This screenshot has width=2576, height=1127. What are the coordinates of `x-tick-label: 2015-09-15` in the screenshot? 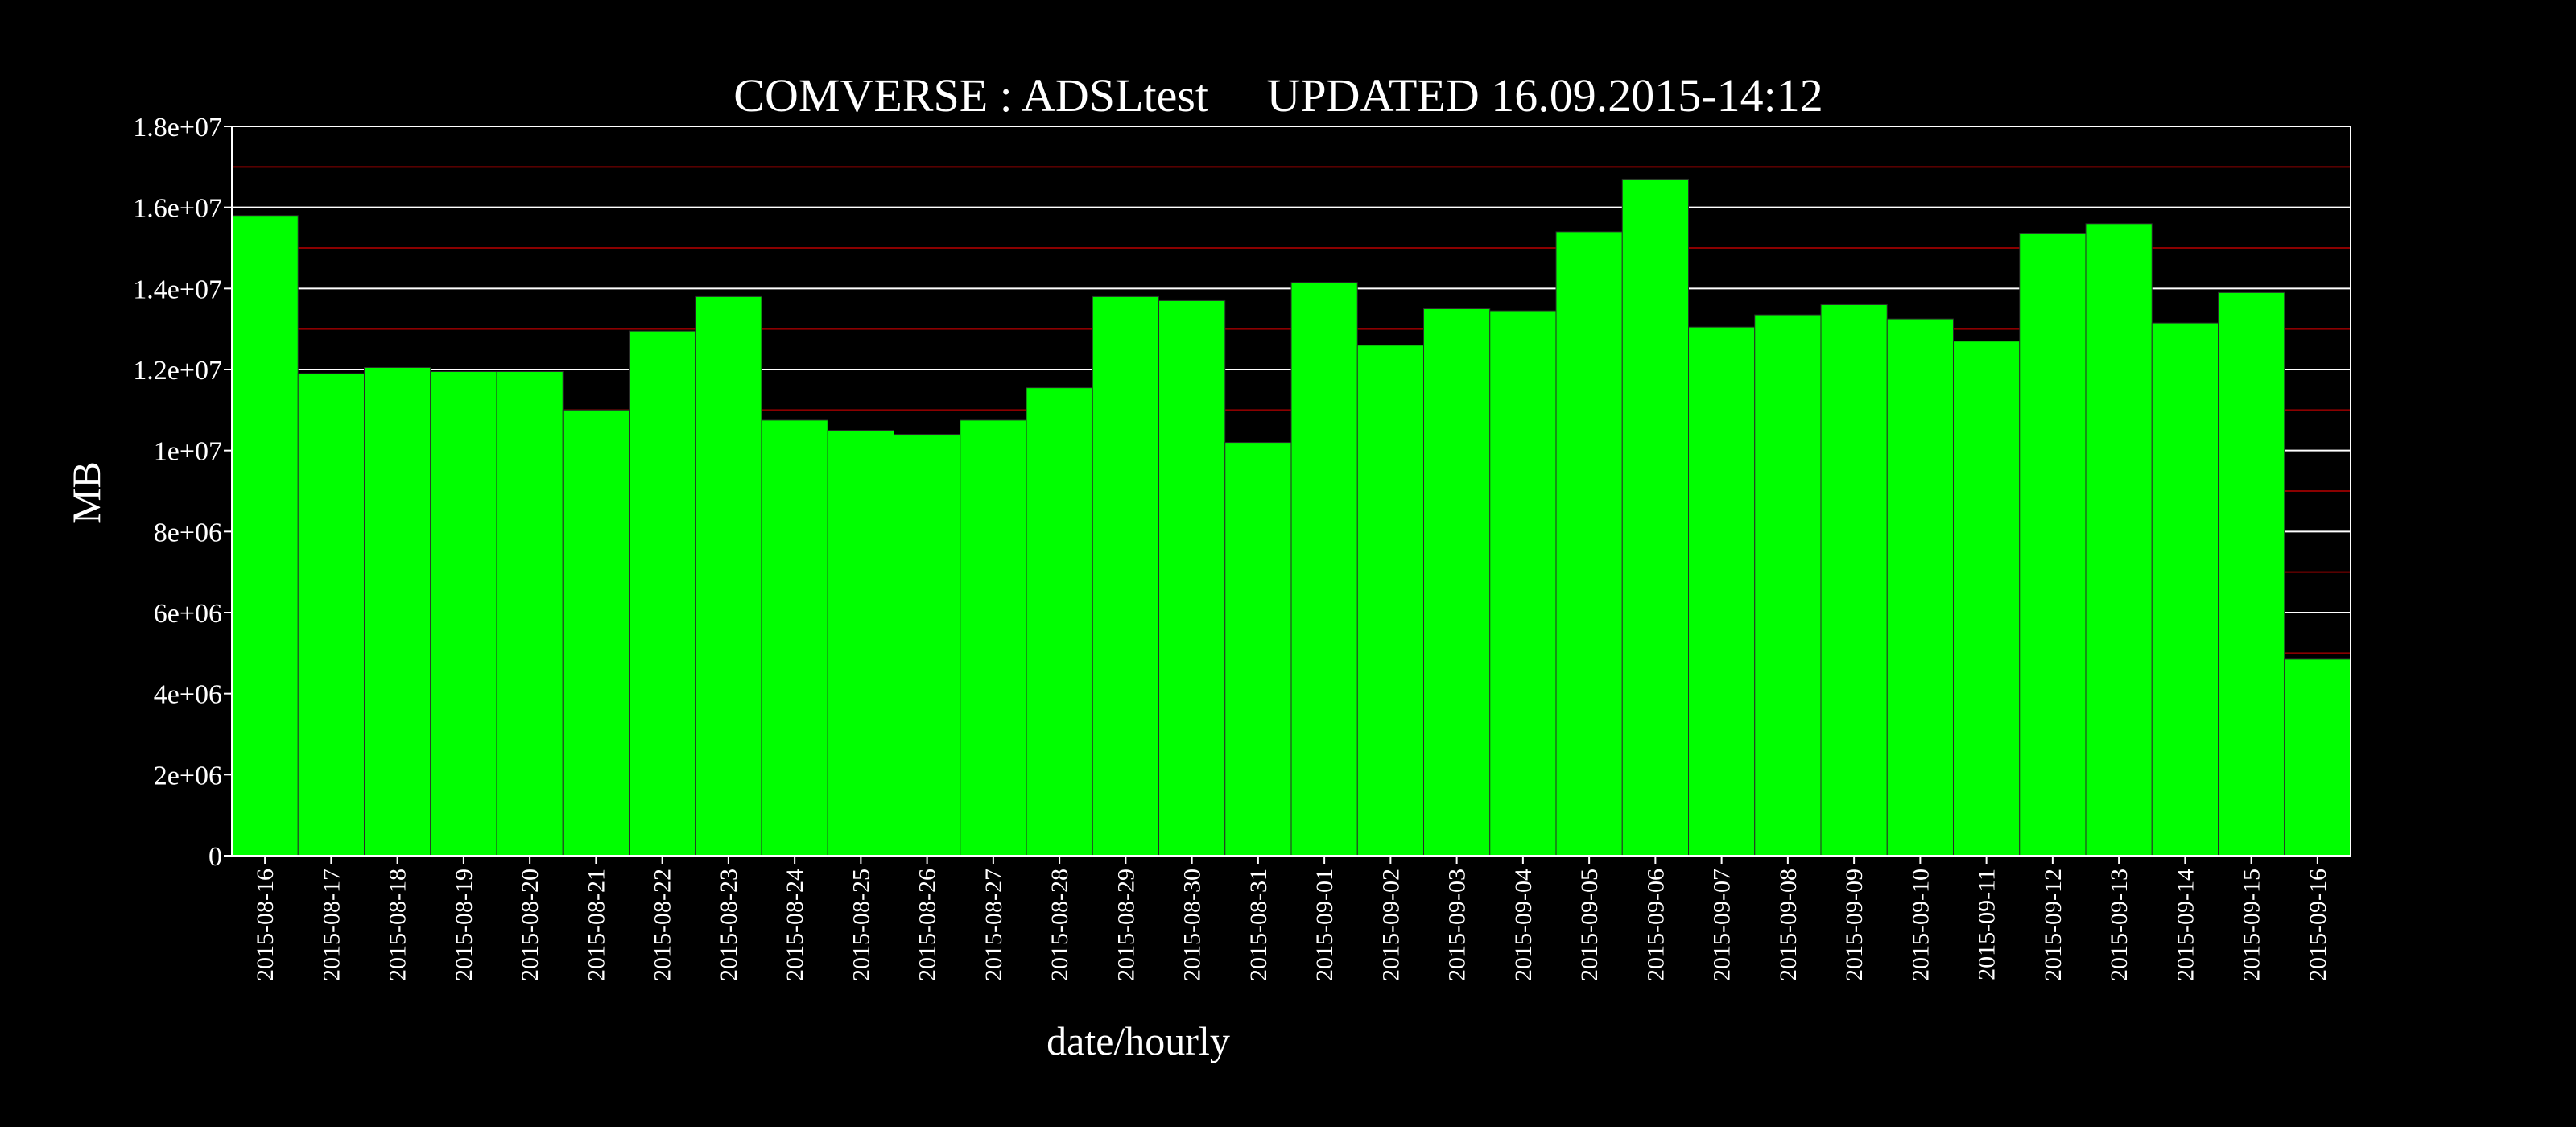 It's located at (2252, 925).